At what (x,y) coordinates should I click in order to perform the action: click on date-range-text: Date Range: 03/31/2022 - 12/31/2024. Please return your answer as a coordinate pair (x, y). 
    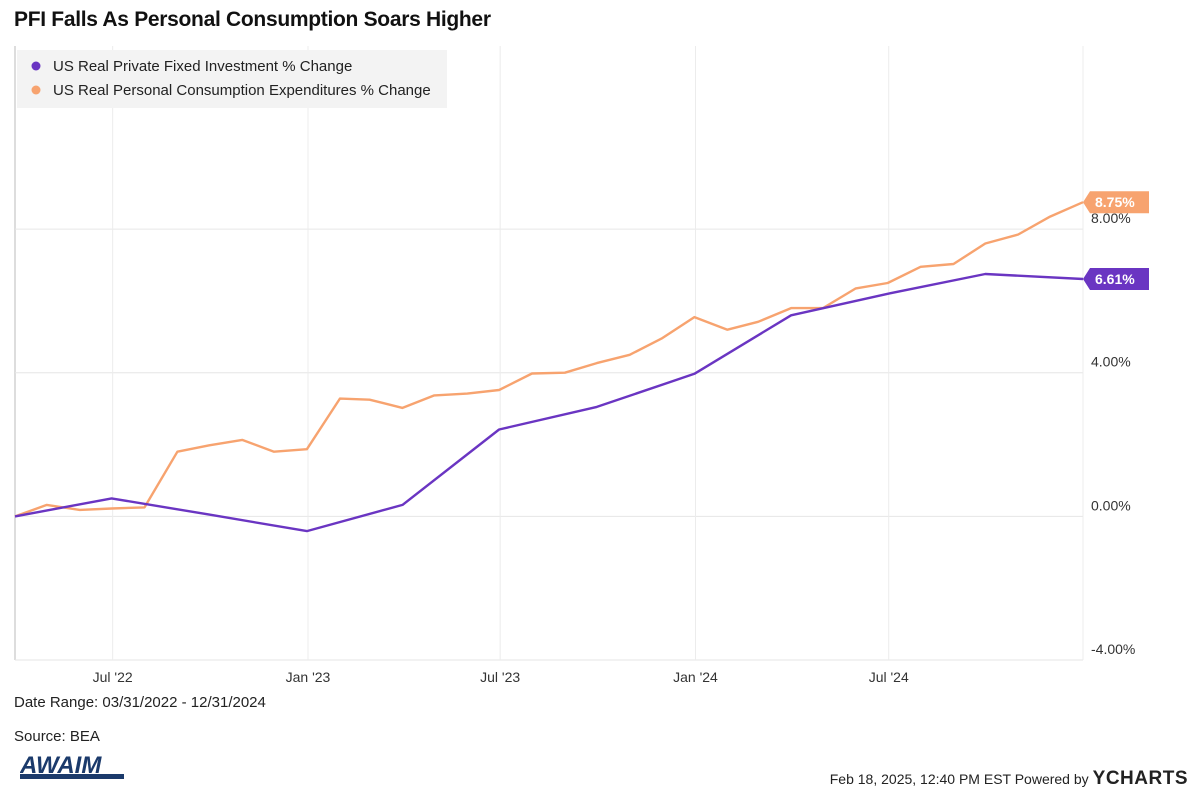
    Looking at the image, I should click on (140, 702).